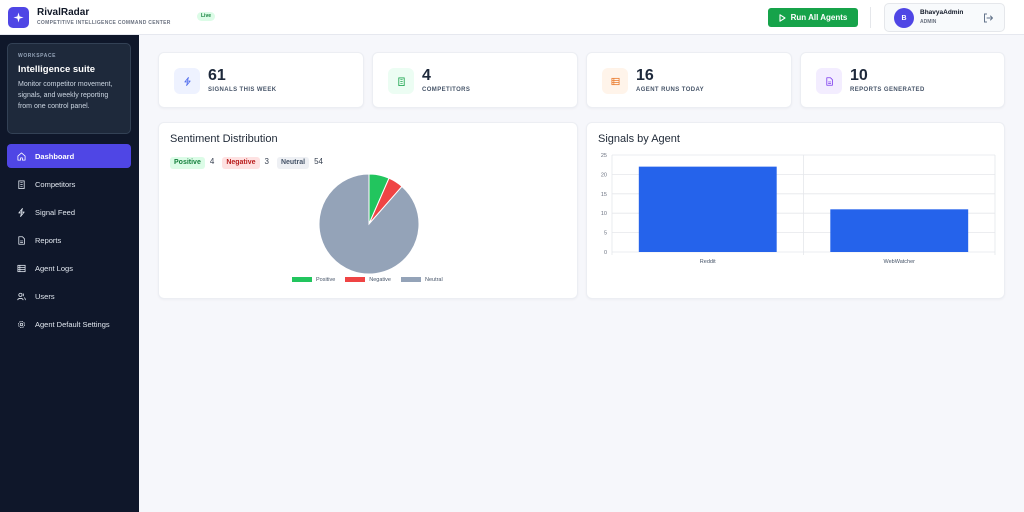 The height and width of the screenshot is (512, 1024). Describe the element at coordinates (707, 209) in the screenshot. I see `bar-reddit` at that location.